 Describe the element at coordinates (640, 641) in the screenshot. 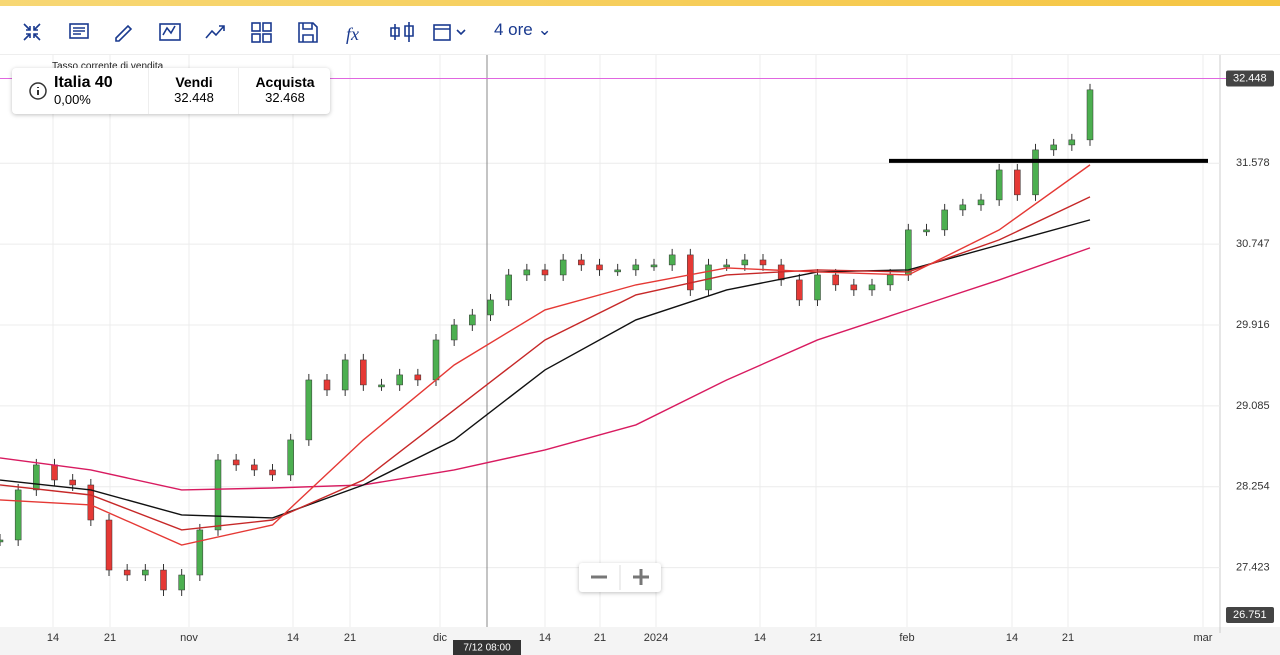

I see `axis-band` at that location.